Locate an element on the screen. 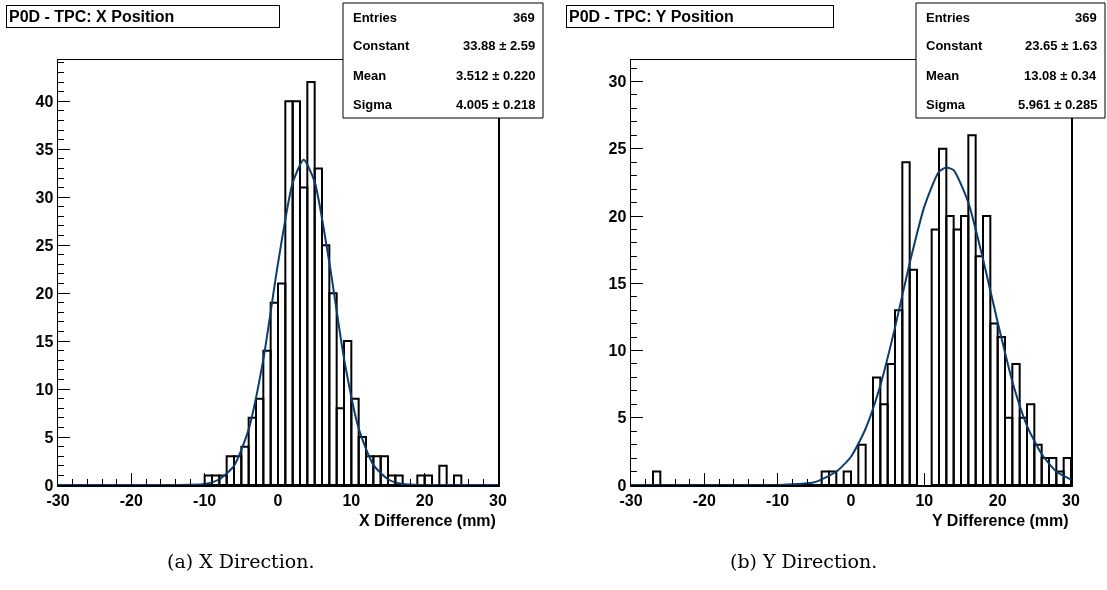  text: (a) X Direction. is located at coordinates (241, 561).